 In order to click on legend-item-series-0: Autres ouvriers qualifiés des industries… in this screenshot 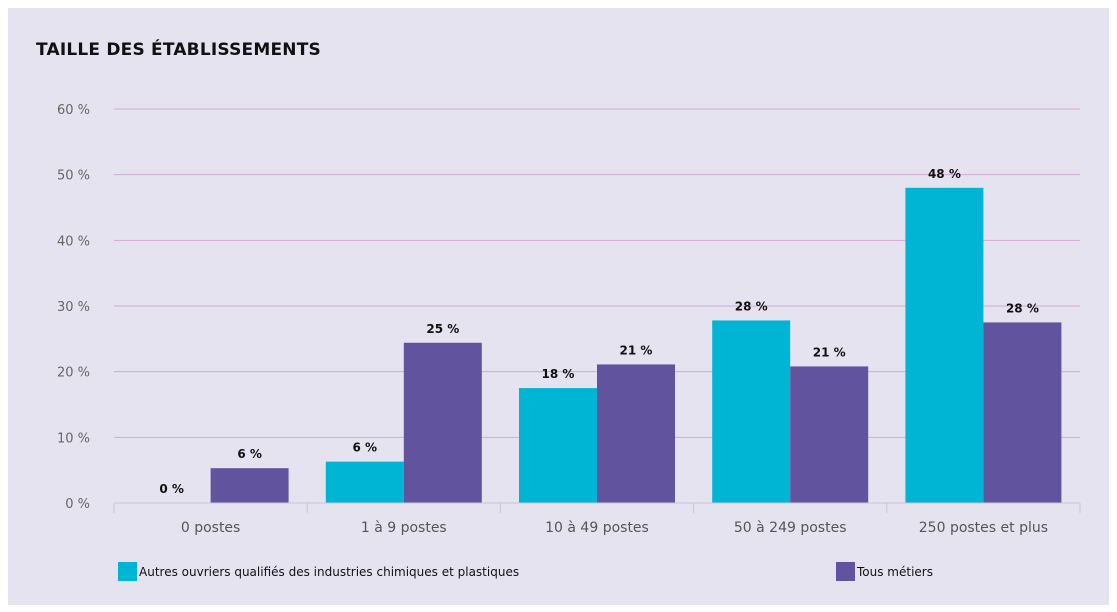, I will do `click(318, 571)`.